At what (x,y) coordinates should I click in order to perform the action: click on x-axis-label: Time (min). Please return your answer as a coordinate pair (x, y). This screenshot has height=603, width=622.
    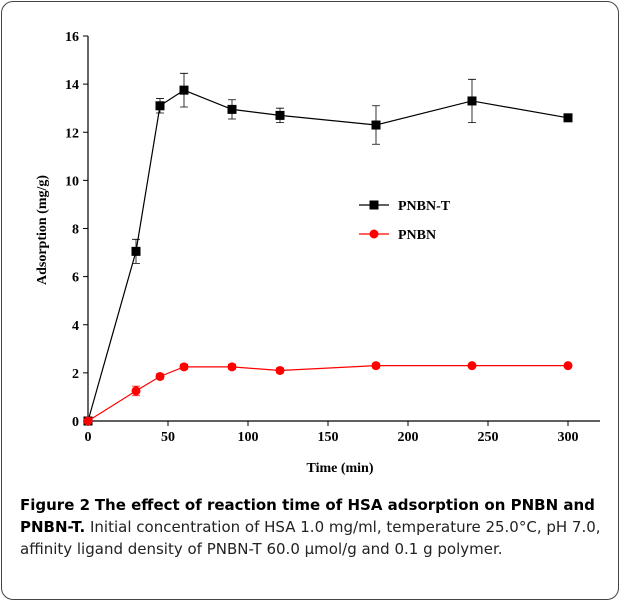
    Looking at the image, I should click on (339, 468).